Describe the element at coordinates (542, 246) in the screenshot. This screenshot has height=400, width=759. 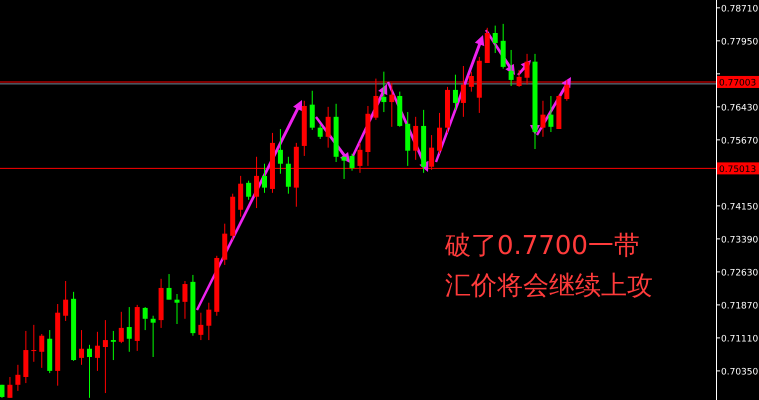
I see `annotation: 破了0.7700一带` at that location.